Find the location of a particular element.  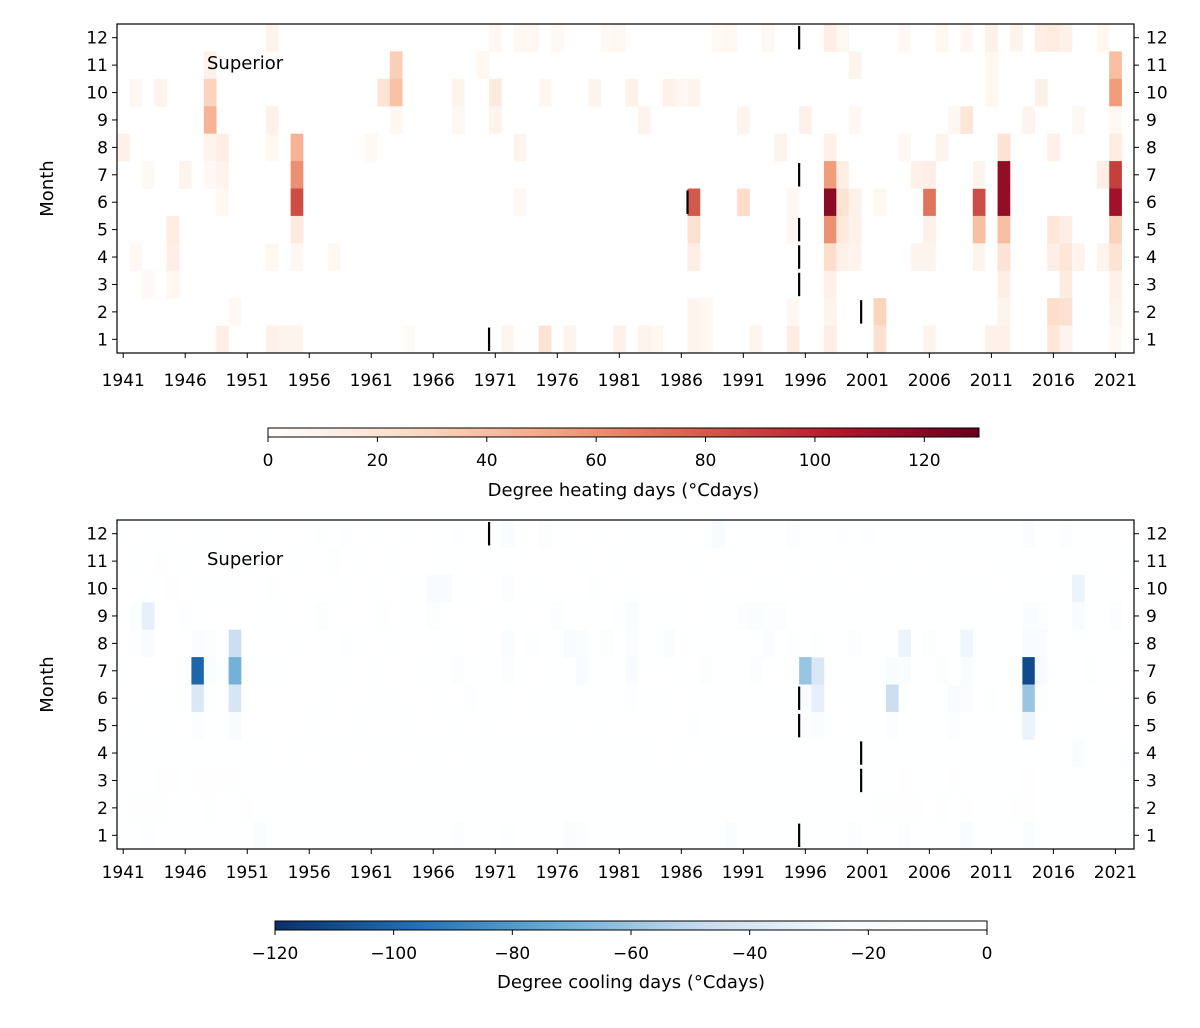

colorbar is located at coordinates (623, 432).